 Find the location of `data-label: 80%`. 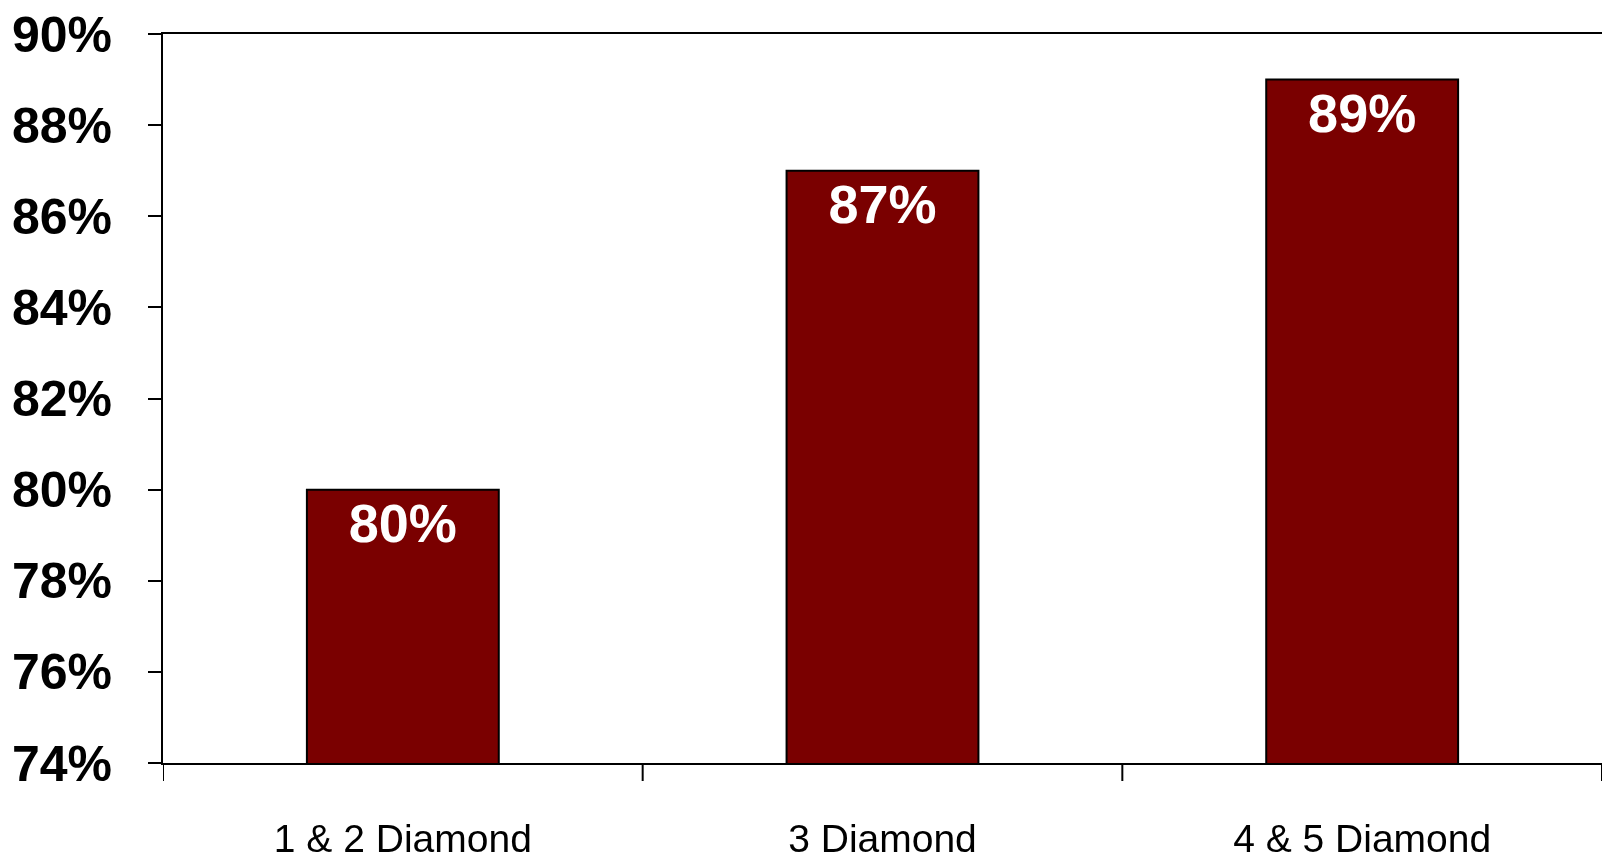

data-label: 80% is located at coordinates (402, 522).